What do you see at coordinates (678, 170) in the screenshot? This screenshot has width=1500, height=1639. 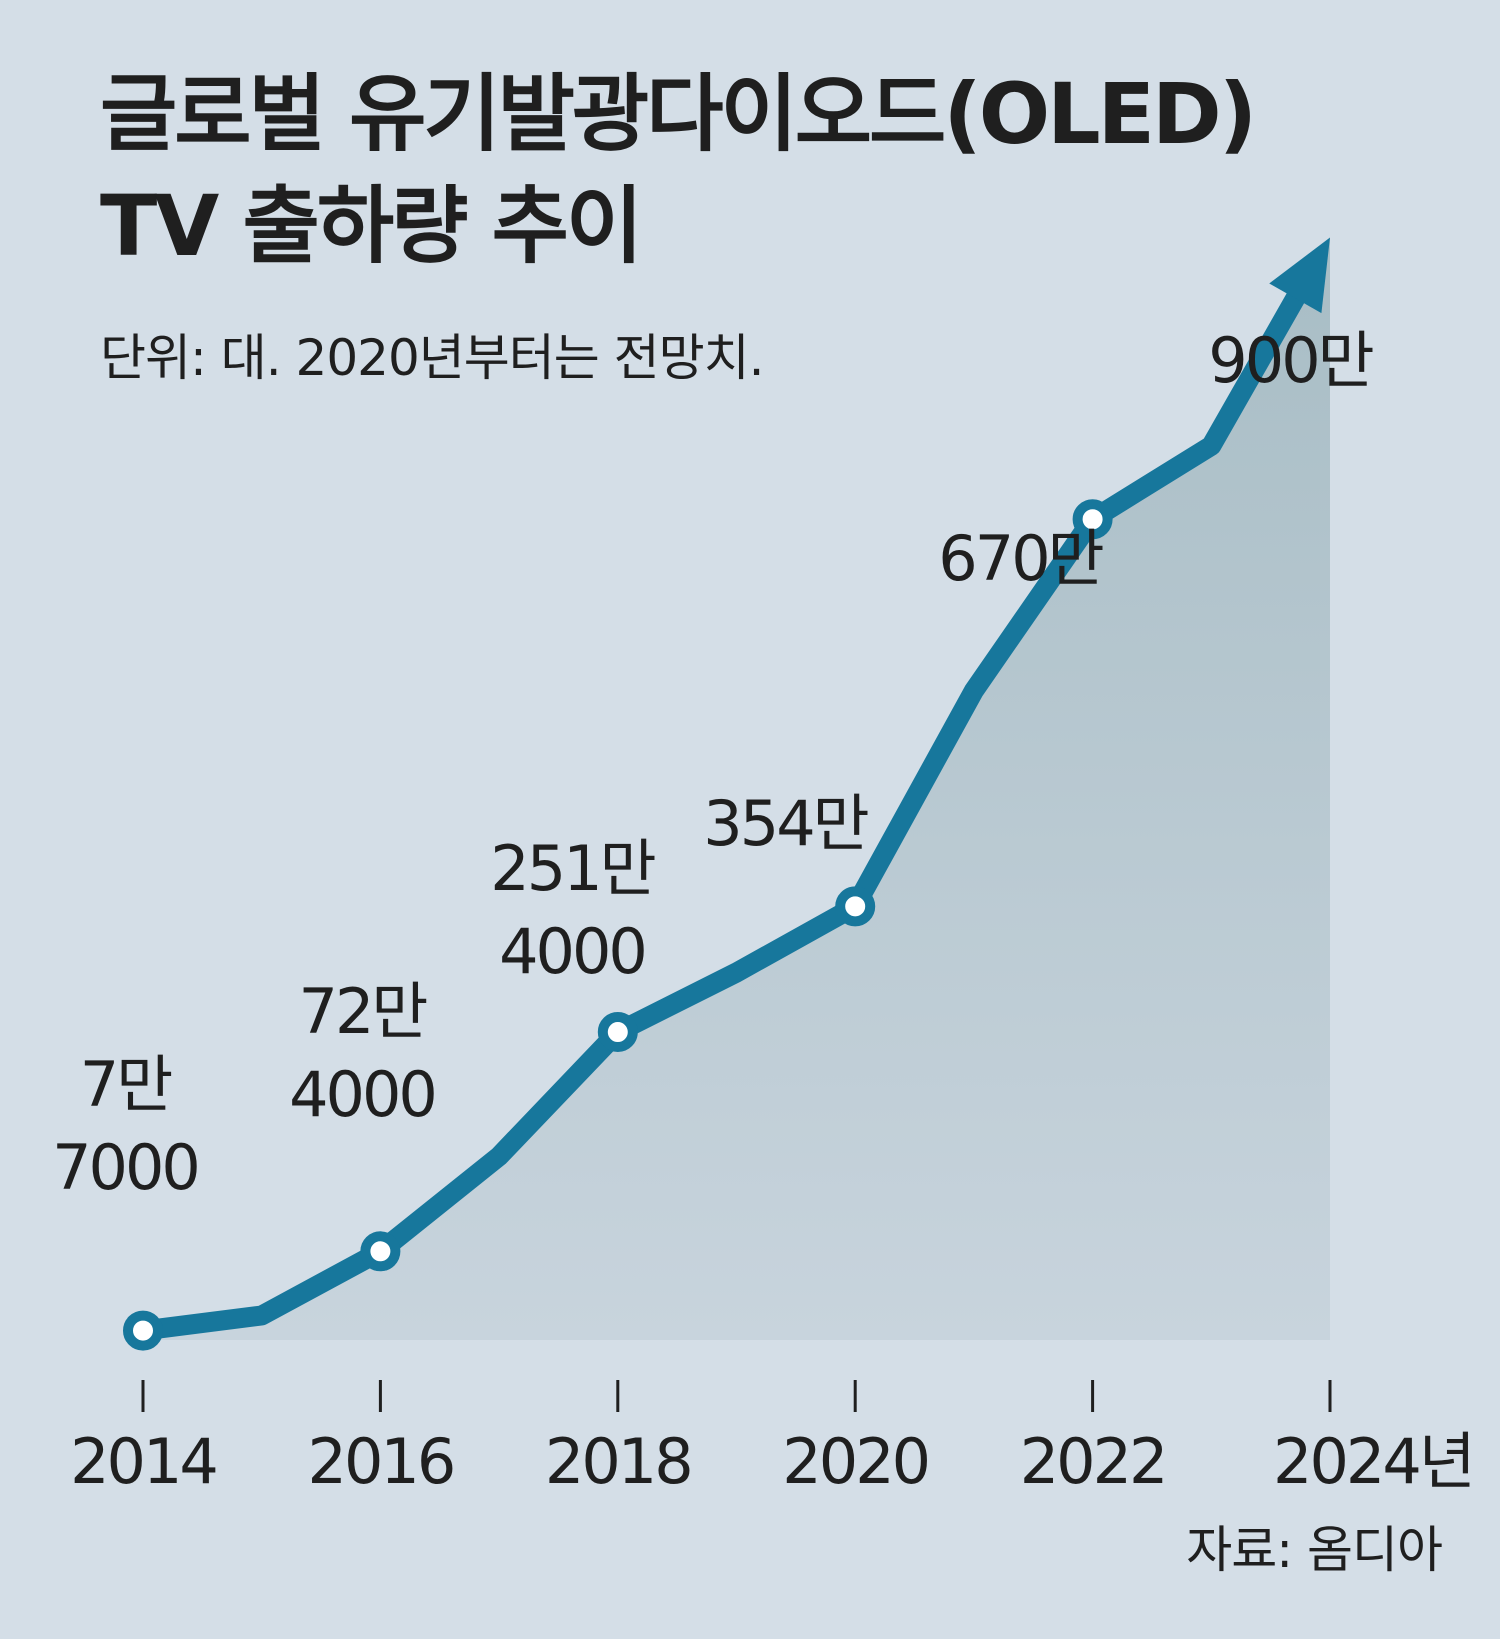 I see `chart-title: 글로벌 유기발광다이오드(OLED) TV 출하량 추이` at bounding box center [678, 170].